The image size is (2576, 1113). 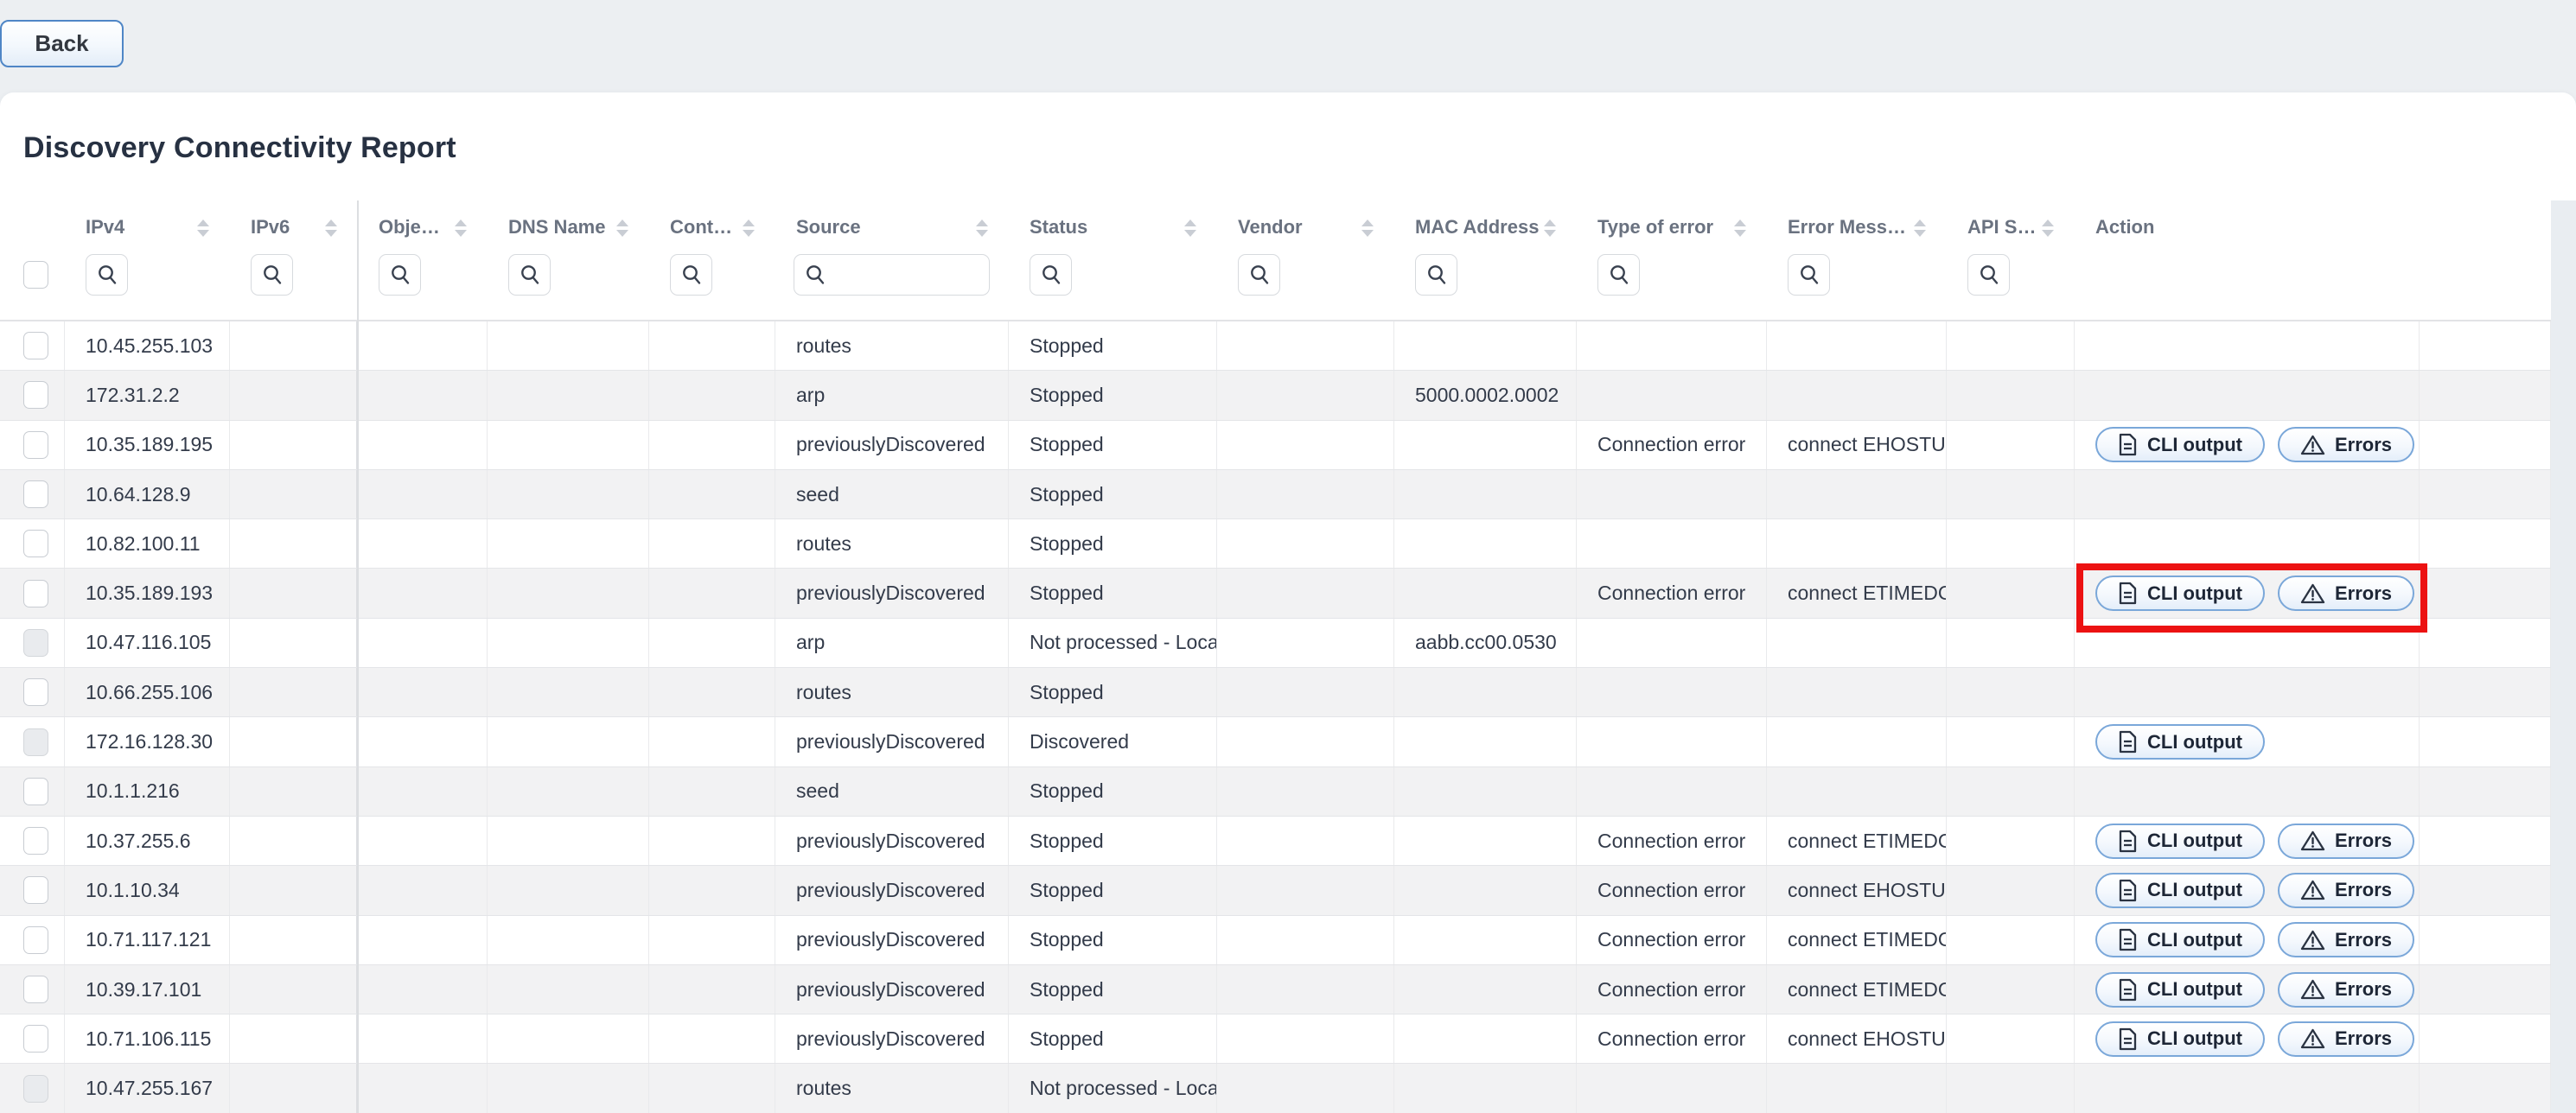 What do you see at coordinates (400, 275) in the screenshot?
I see `search-input-object` at bounding box center [400, 275].